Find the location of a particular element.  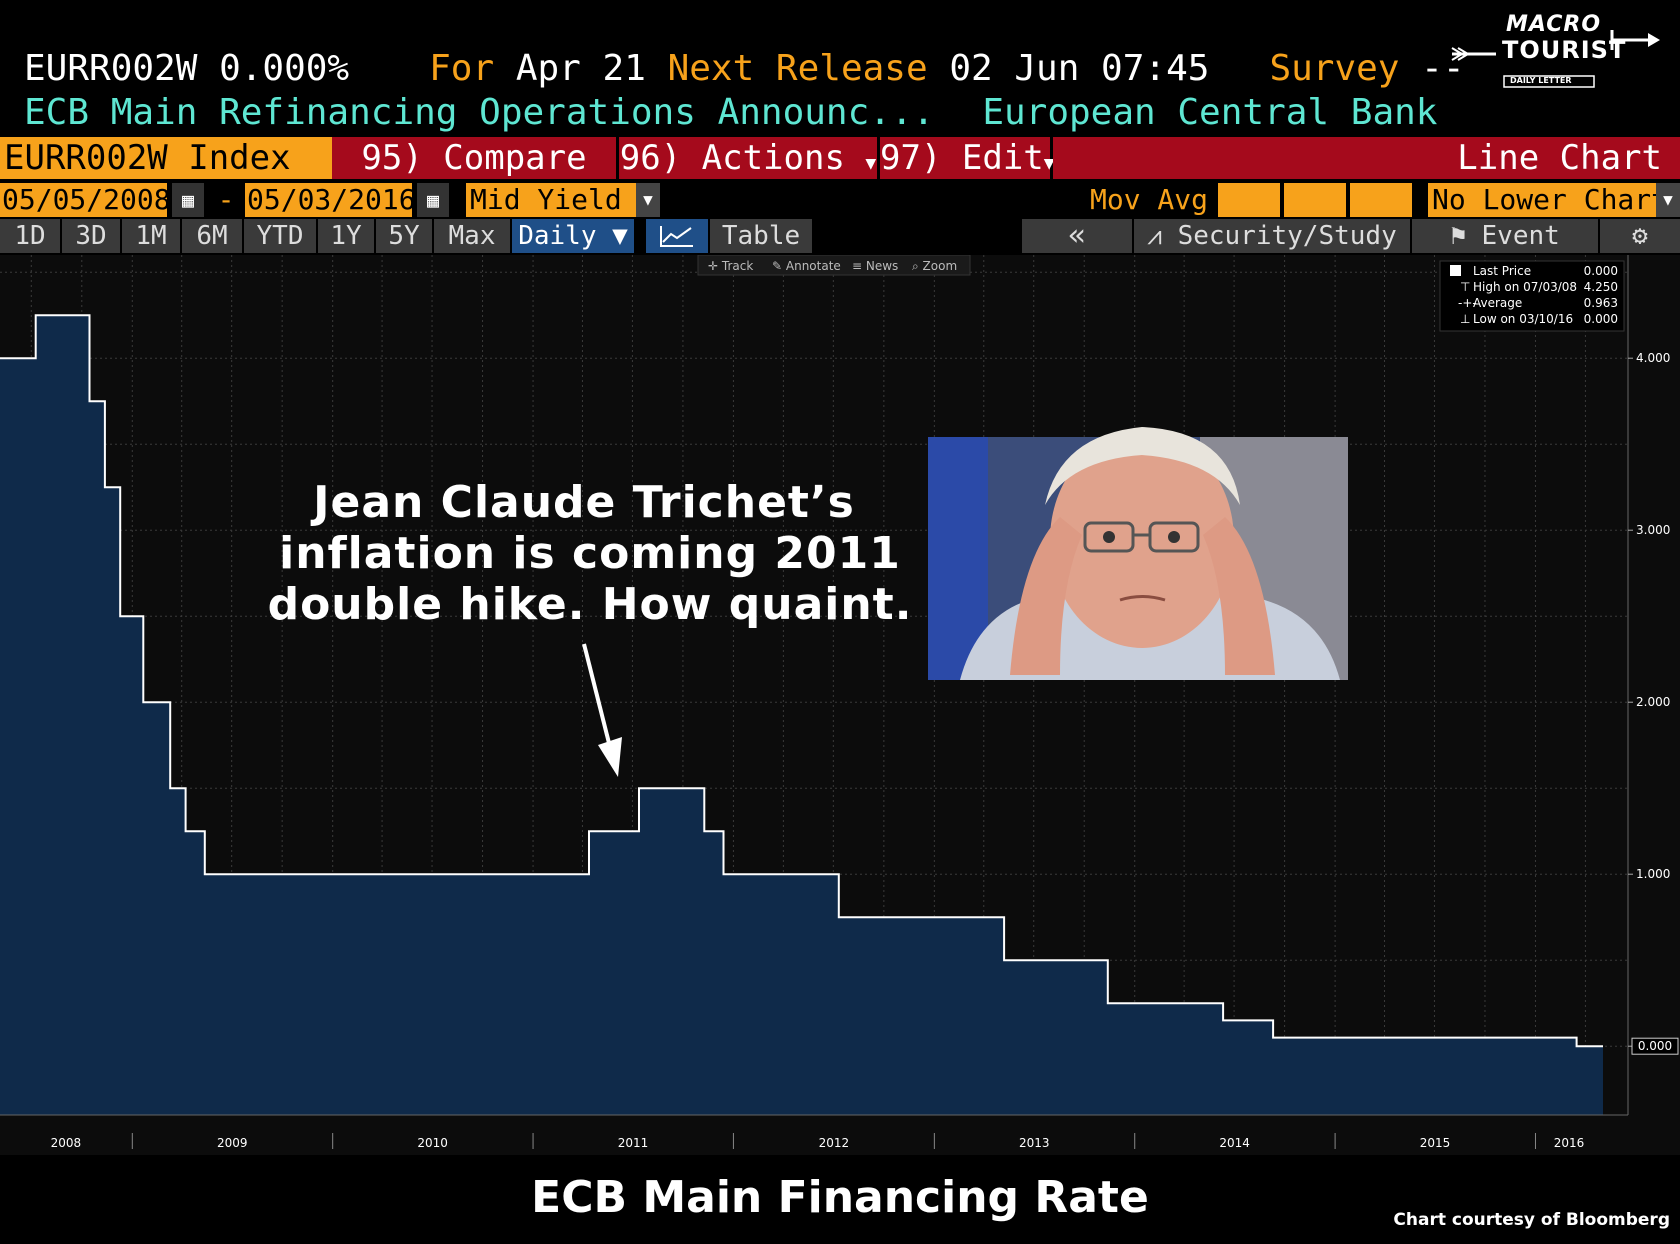

period-max-button: Max is located at coordinates (472, 236).